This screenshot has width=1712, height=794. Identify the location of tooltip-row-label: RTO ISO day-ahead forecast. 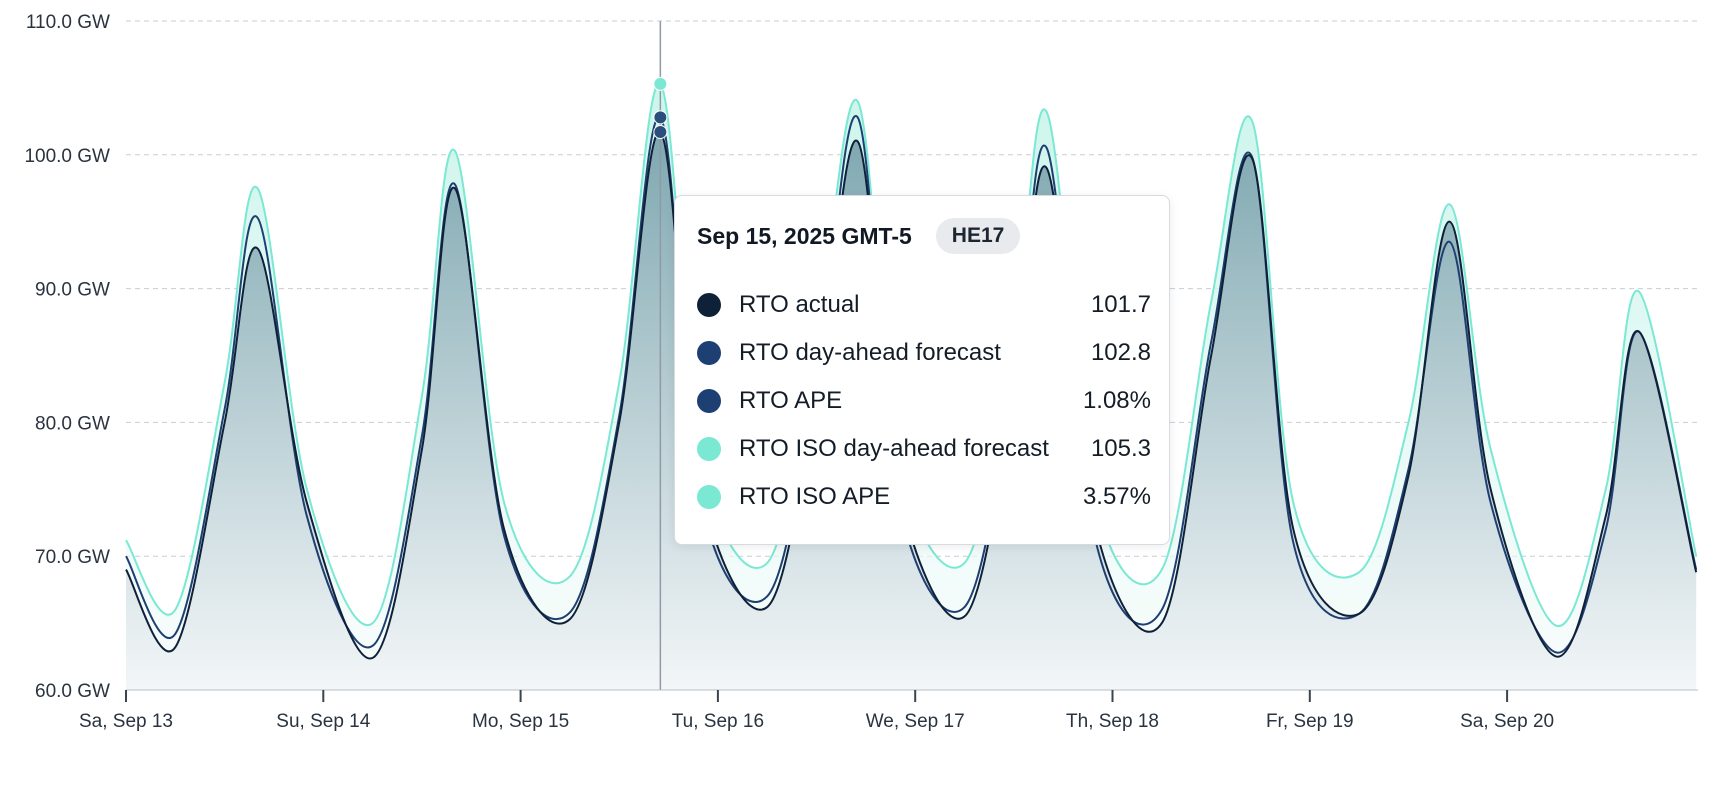
(894, 448).